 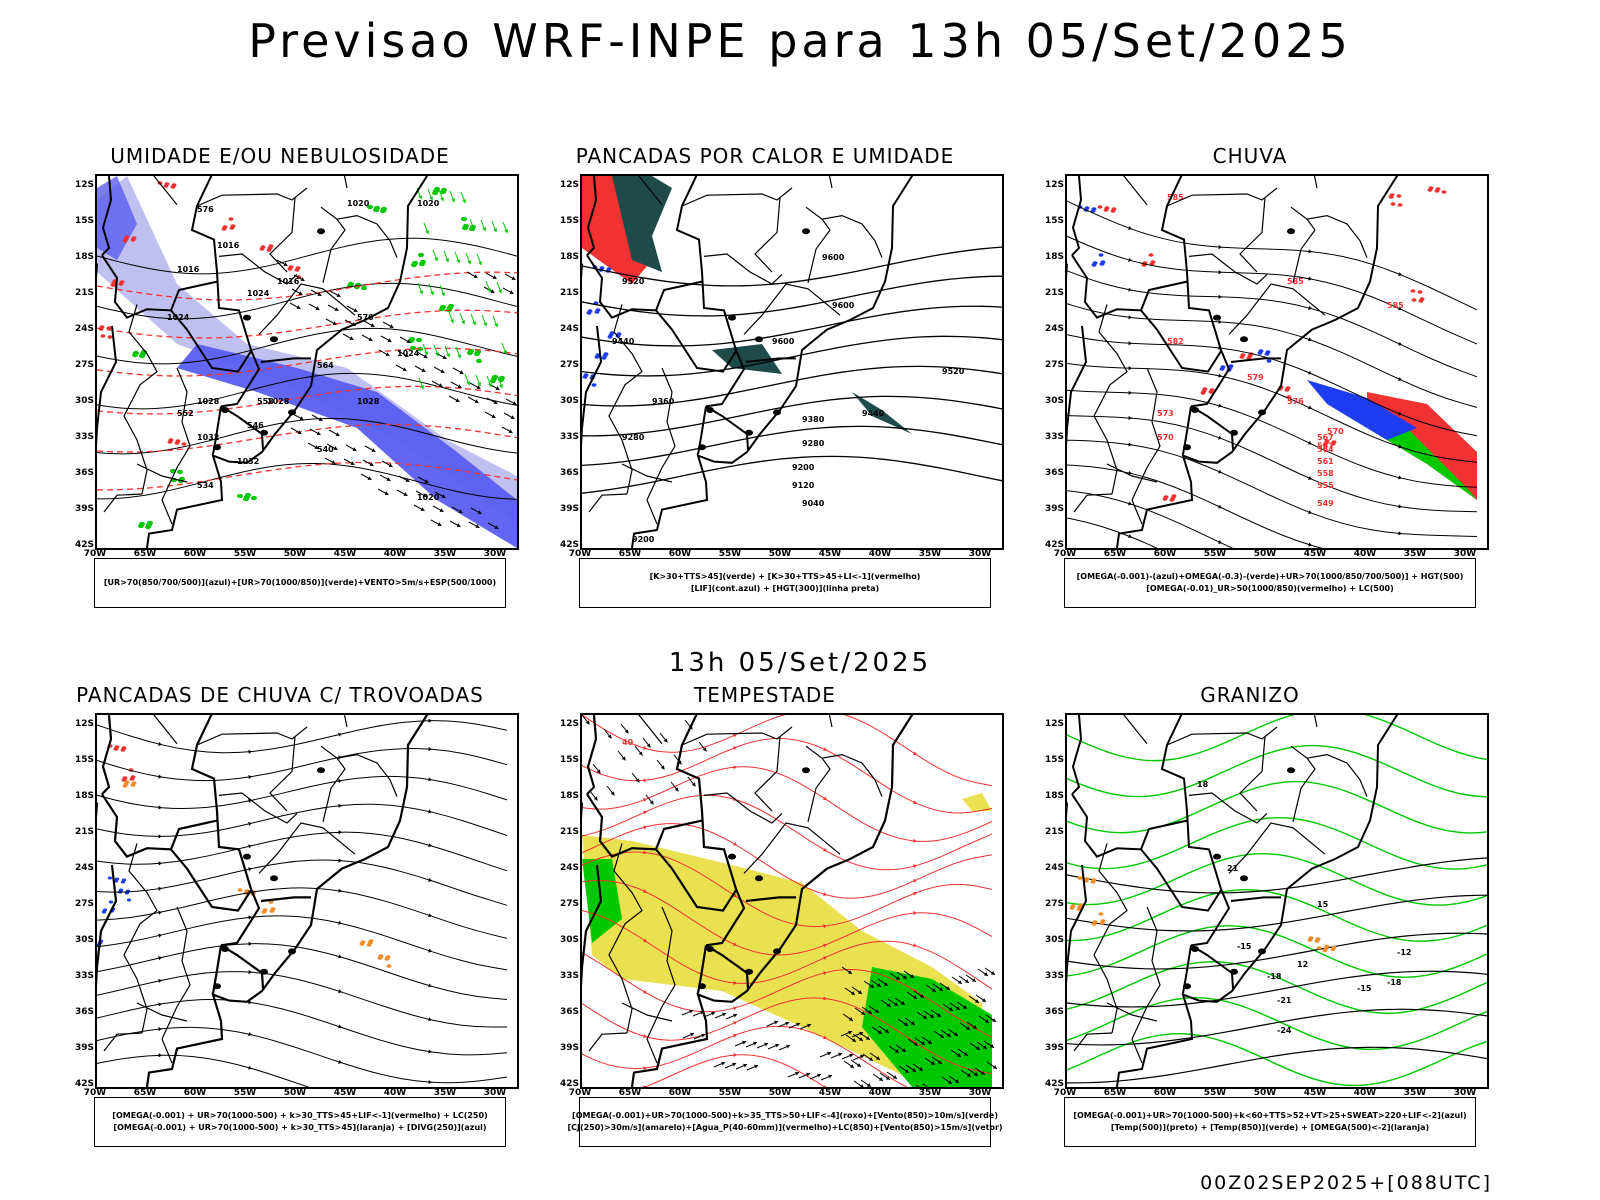 What do you see at coordinates (428, 497) in the screenshot?
I see `contour-label: 1020` at bounding box center [428, 497].